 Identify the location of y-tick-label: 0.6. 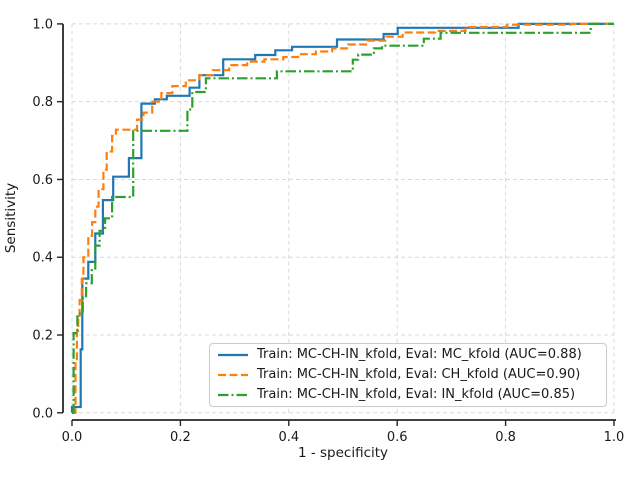
(42, 180).